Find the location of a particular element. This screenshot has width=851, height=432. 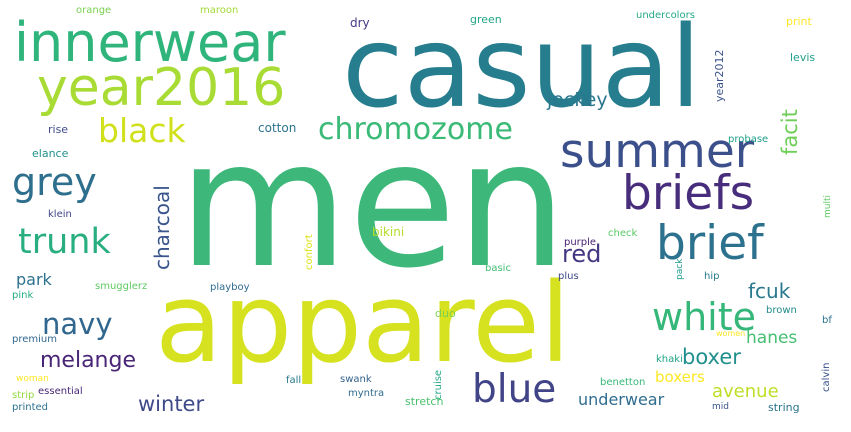

cloud-word: maroon is located at coordinates (219, 10).